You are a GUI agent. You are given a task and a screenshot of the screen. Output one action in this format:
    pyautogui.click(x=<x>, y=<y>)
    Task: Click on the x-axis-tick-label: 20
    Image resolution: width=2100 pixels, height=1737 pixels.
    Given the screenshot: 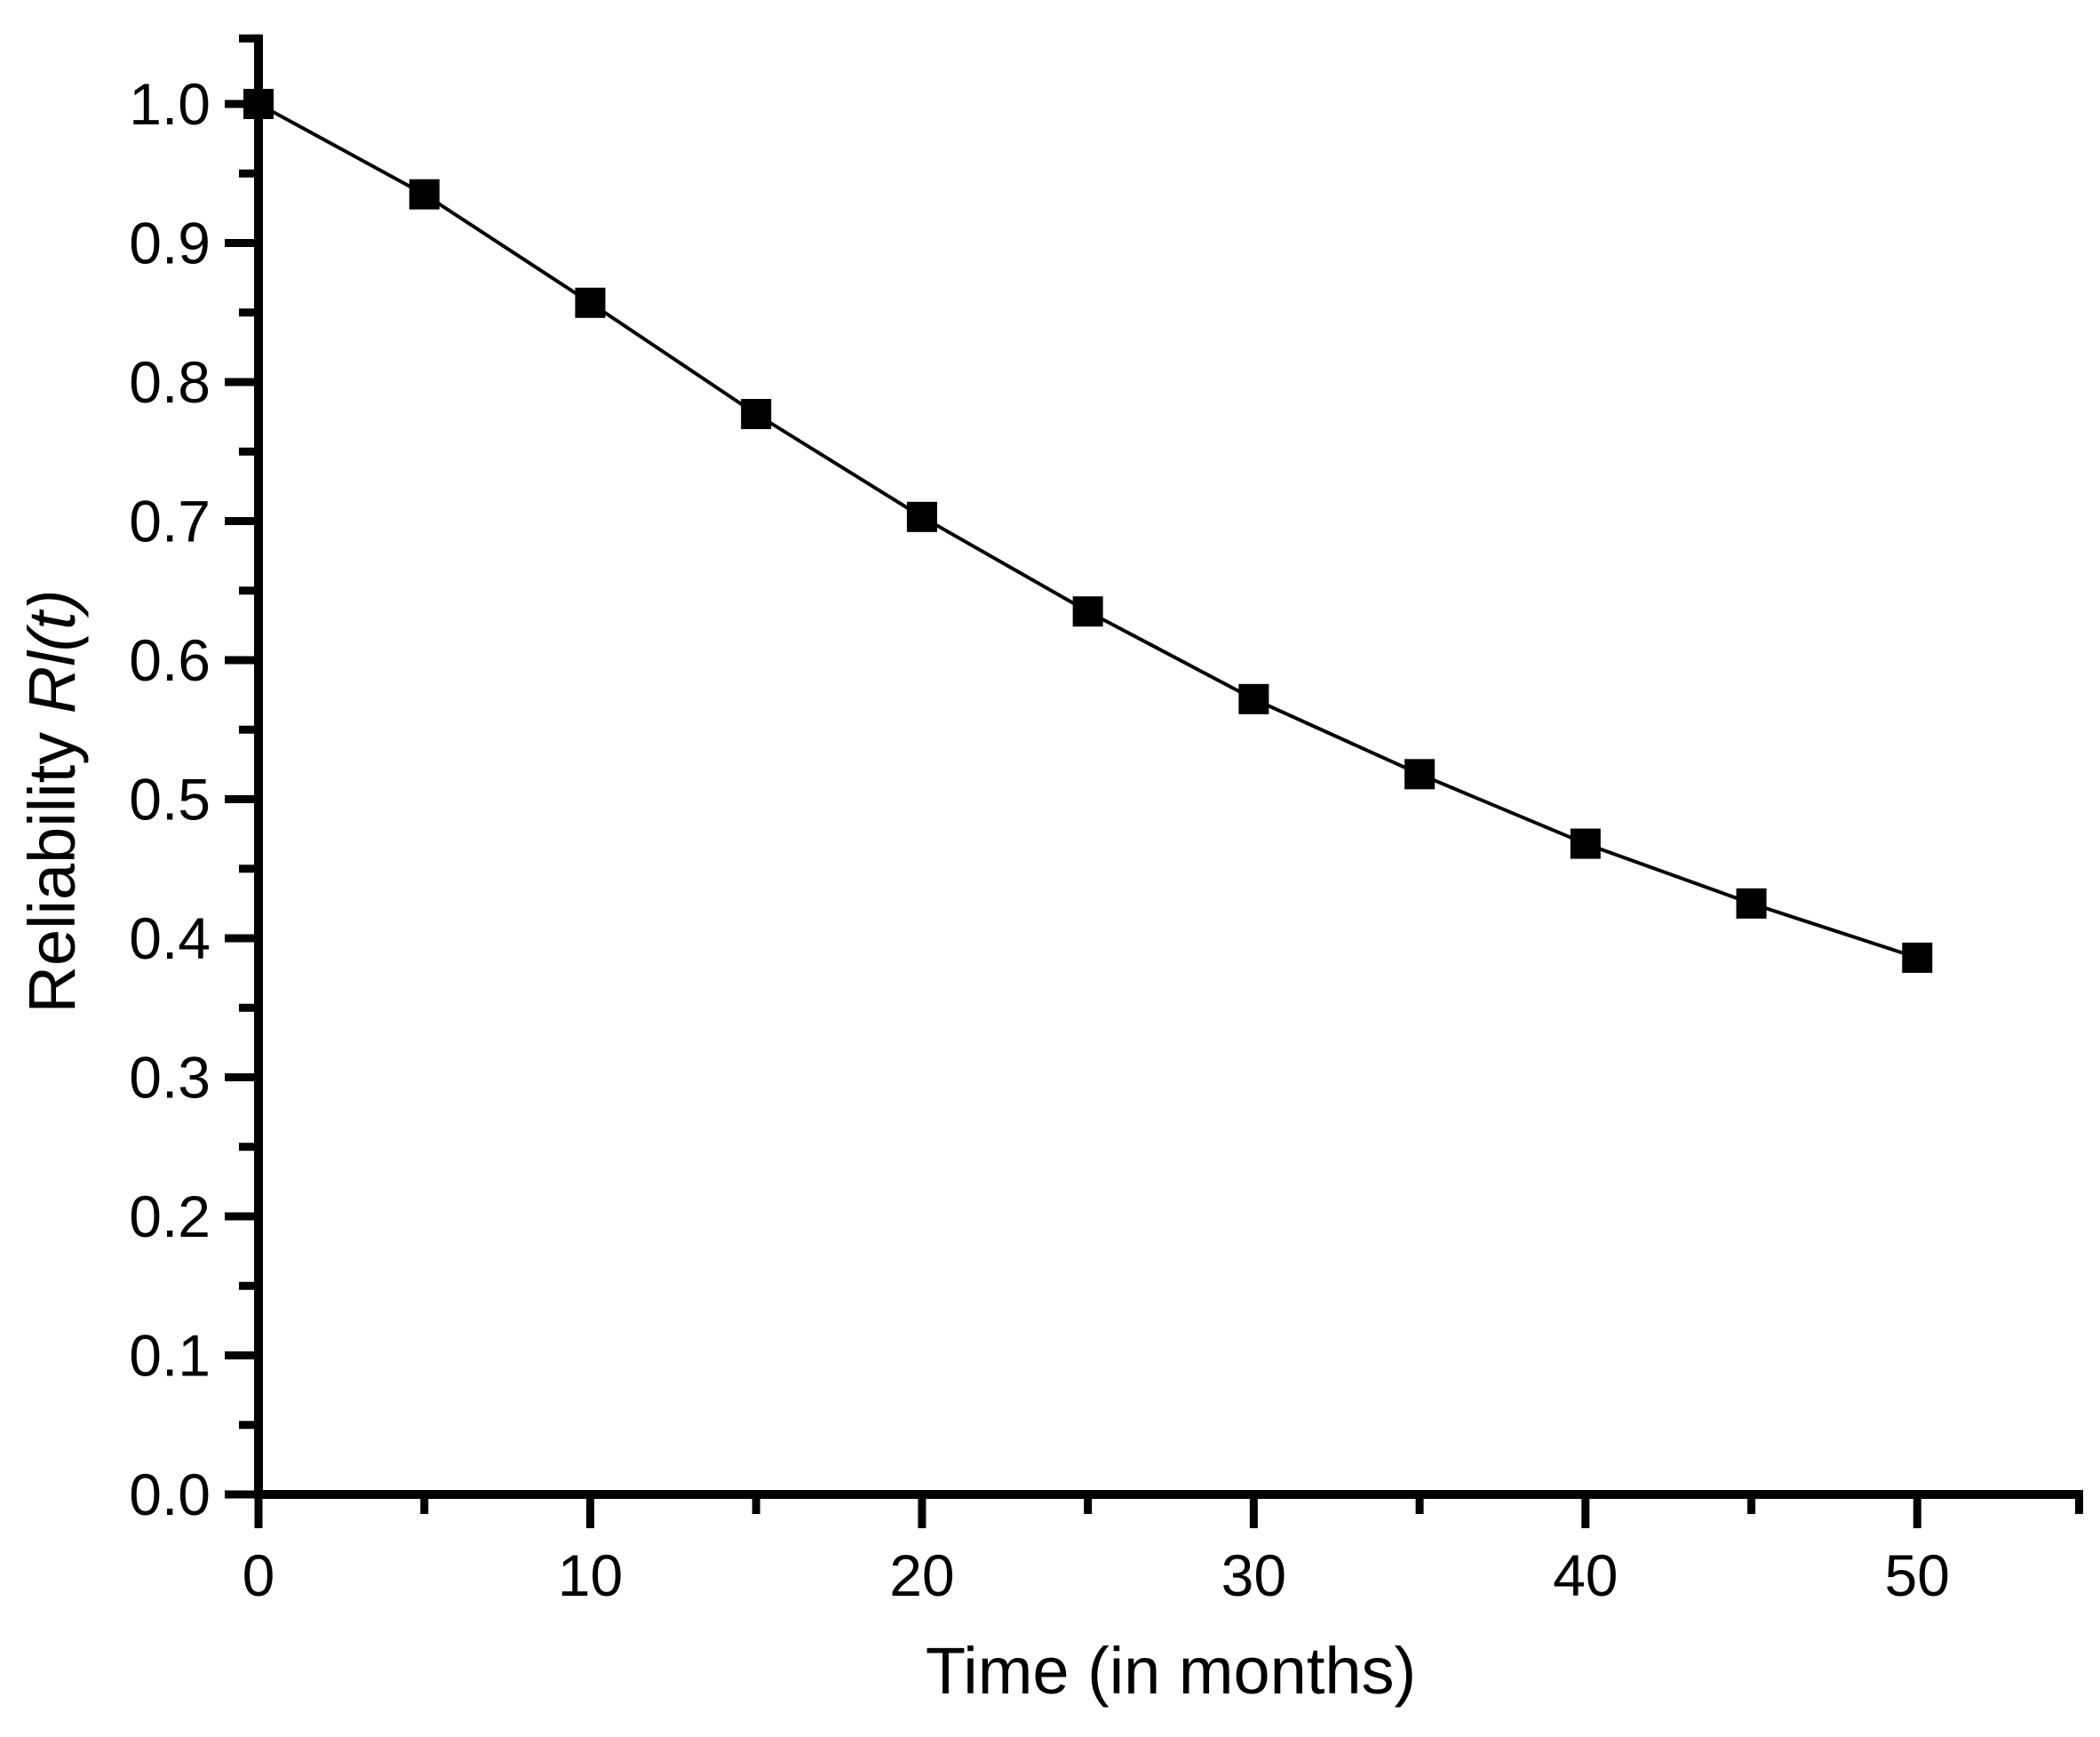 What is the action you would take?
    pyautogui.click(x=921, y=1575)
    